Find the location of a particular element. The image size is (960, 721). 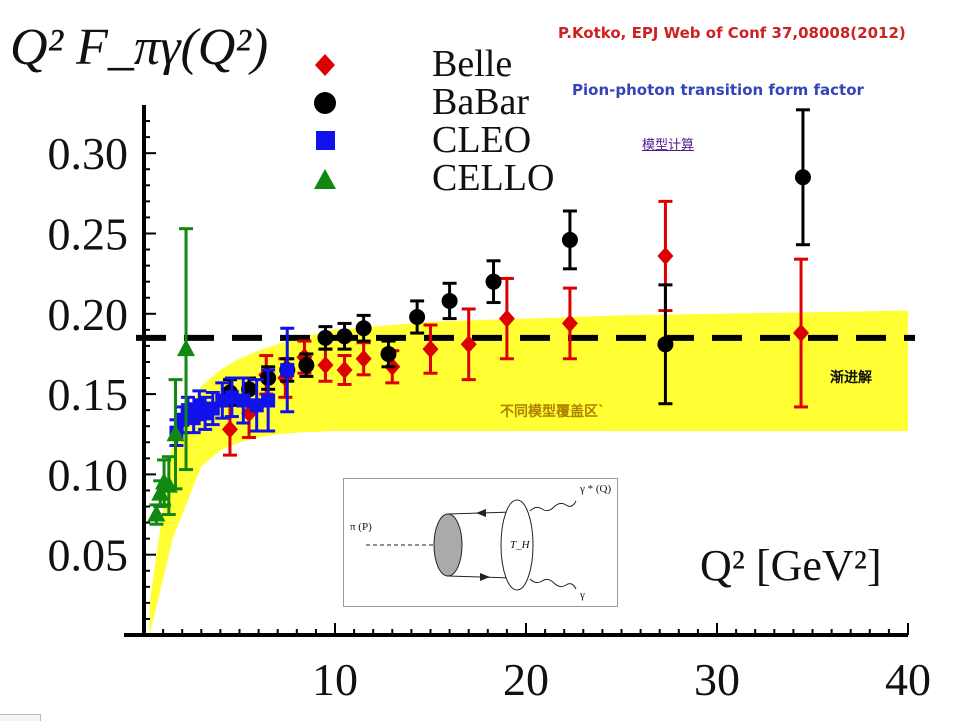

real-photon-label: γ is located at coordinates (582, 595).